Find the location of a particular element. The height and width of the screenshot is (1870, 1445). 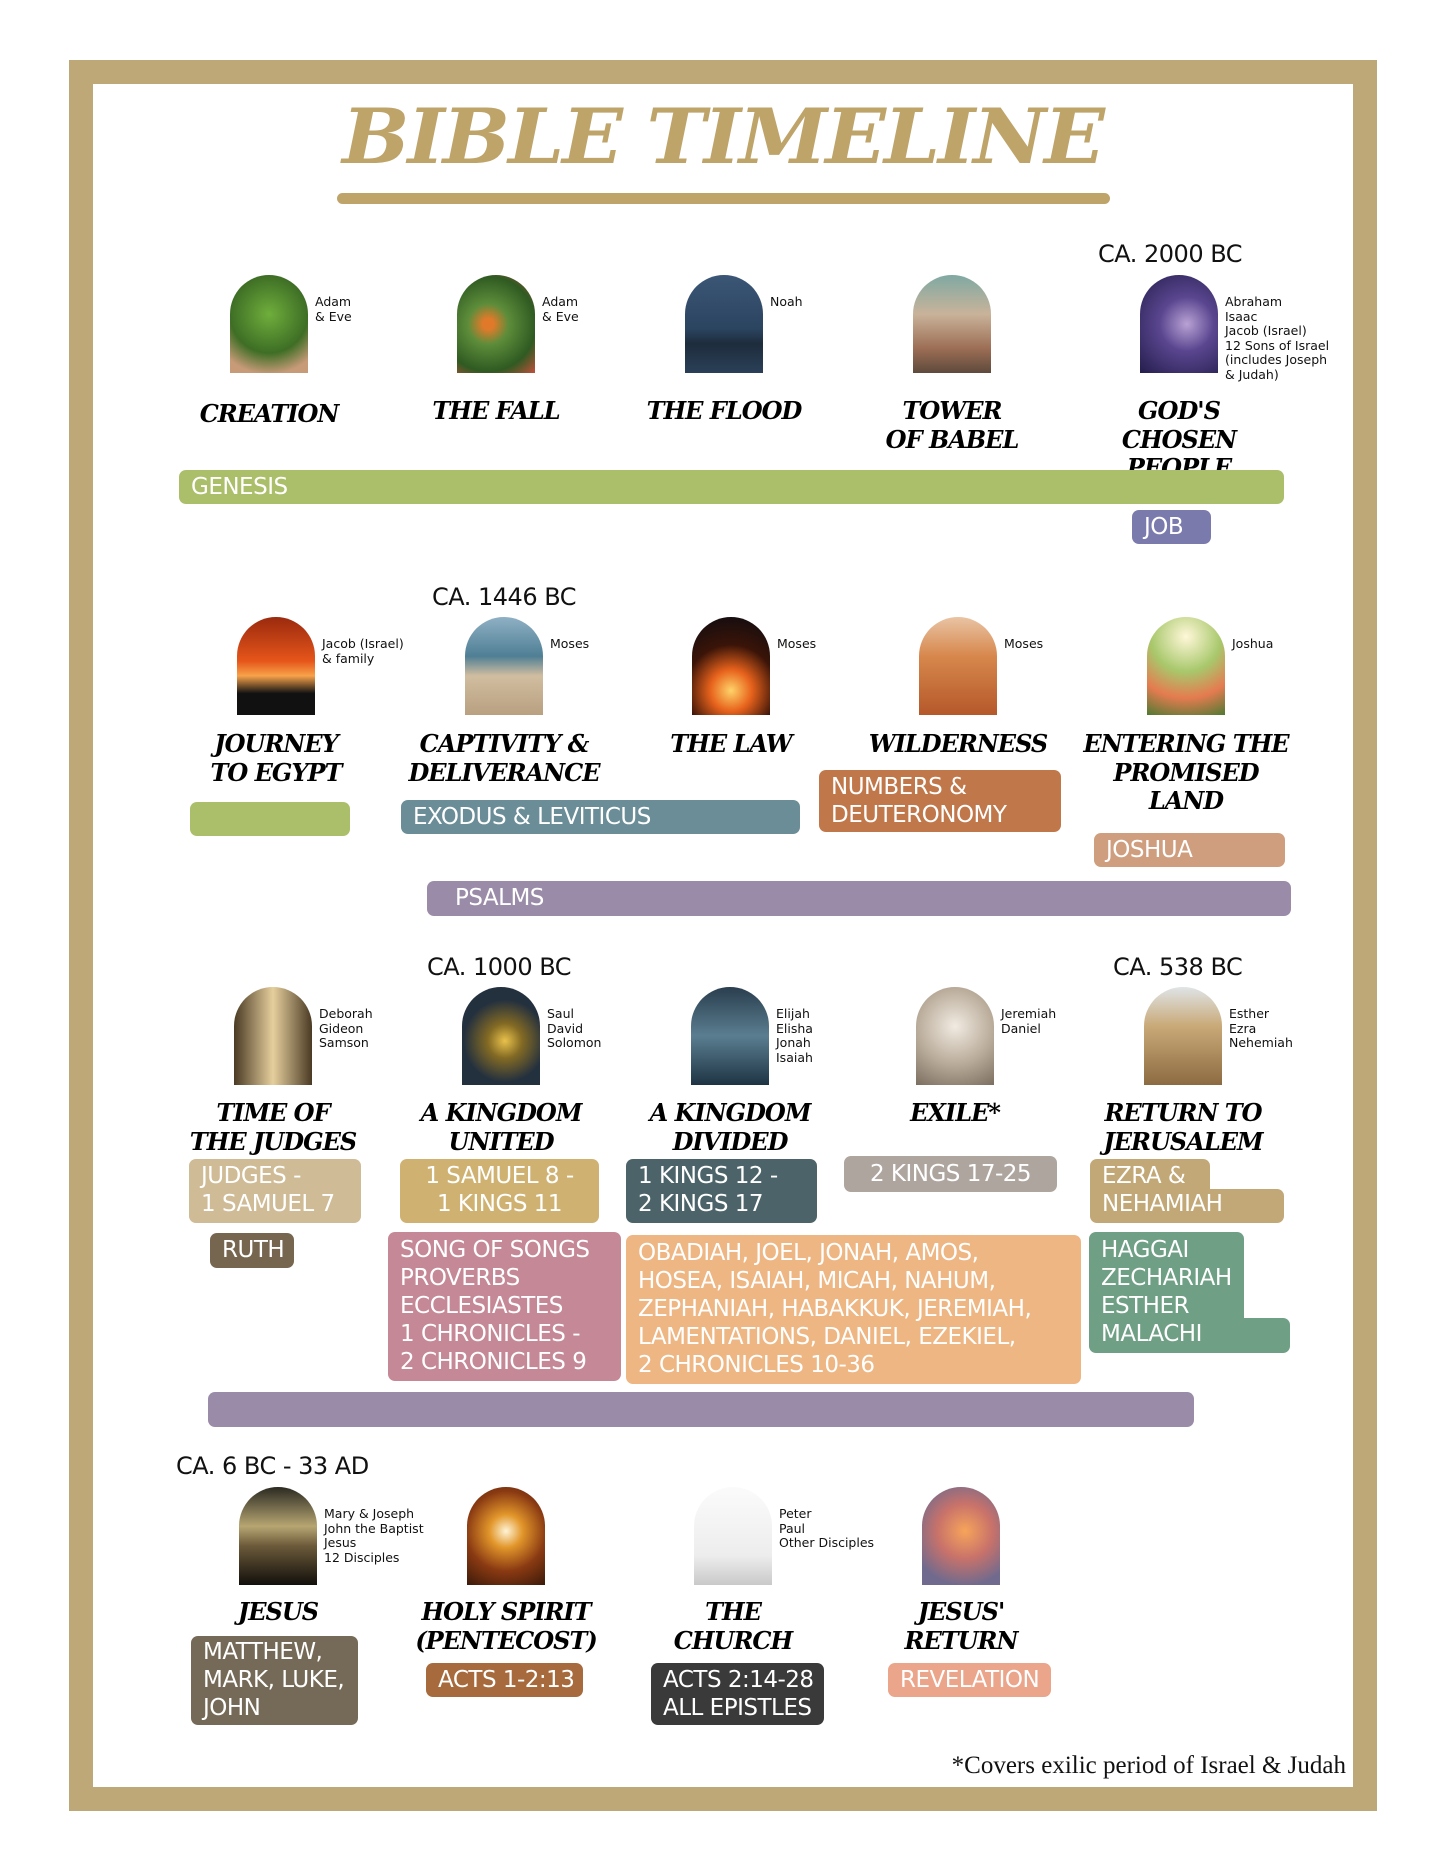

parted-sea-image is located at coordinates (504, 666).